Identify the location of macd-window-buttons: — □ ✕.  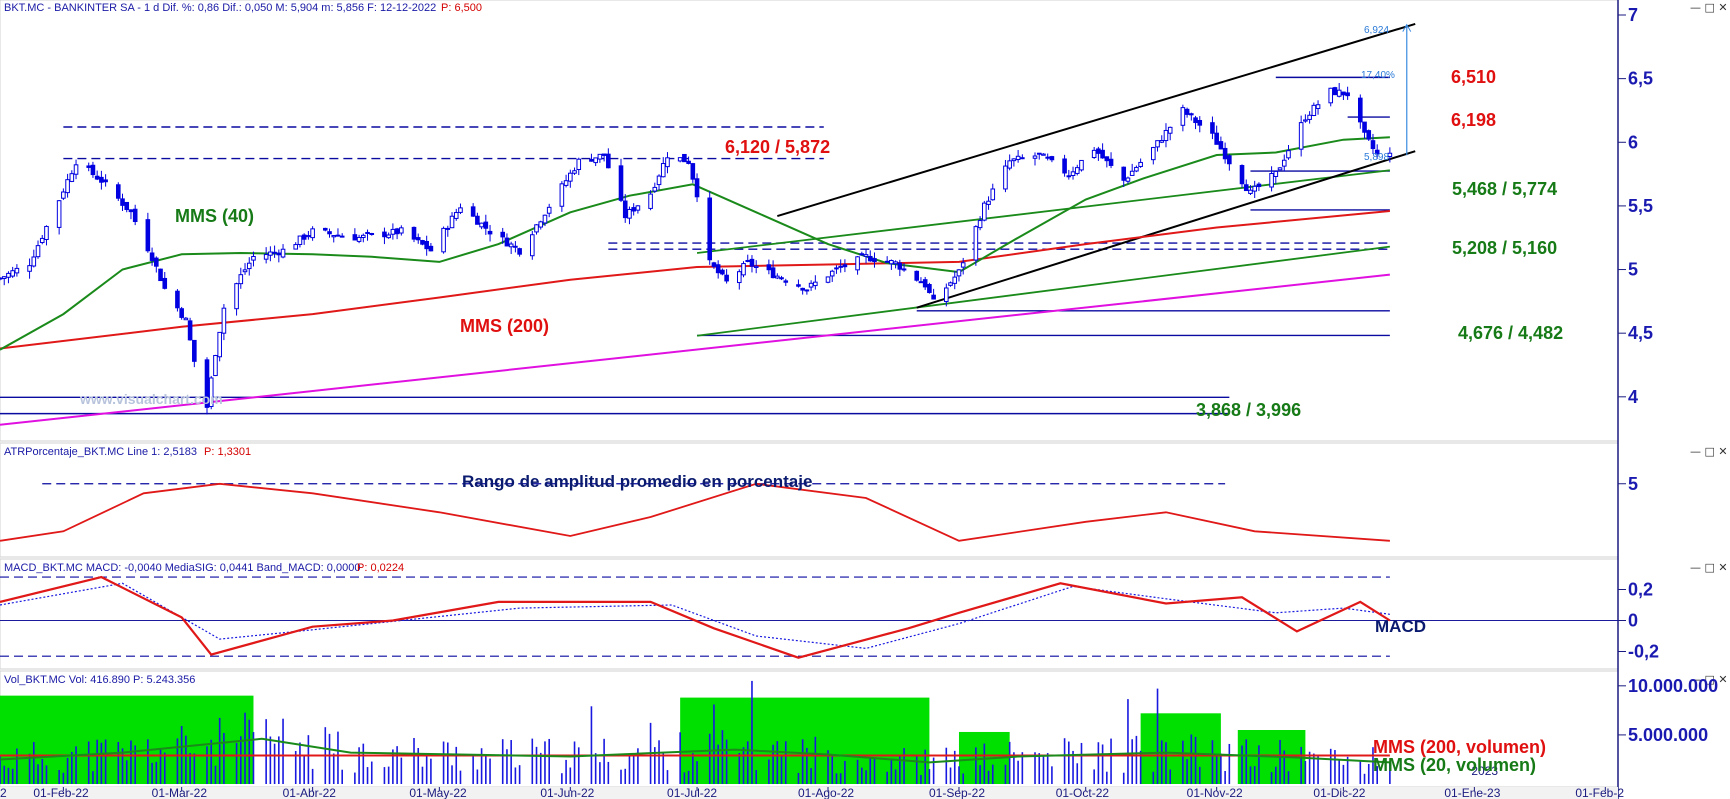
(1709, 567).